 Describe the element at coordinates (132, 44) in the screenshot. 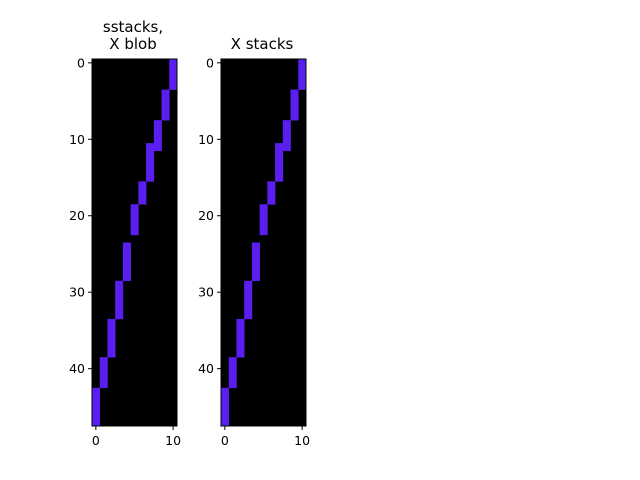

I see `panel-title-line-2: X blob` at that location.